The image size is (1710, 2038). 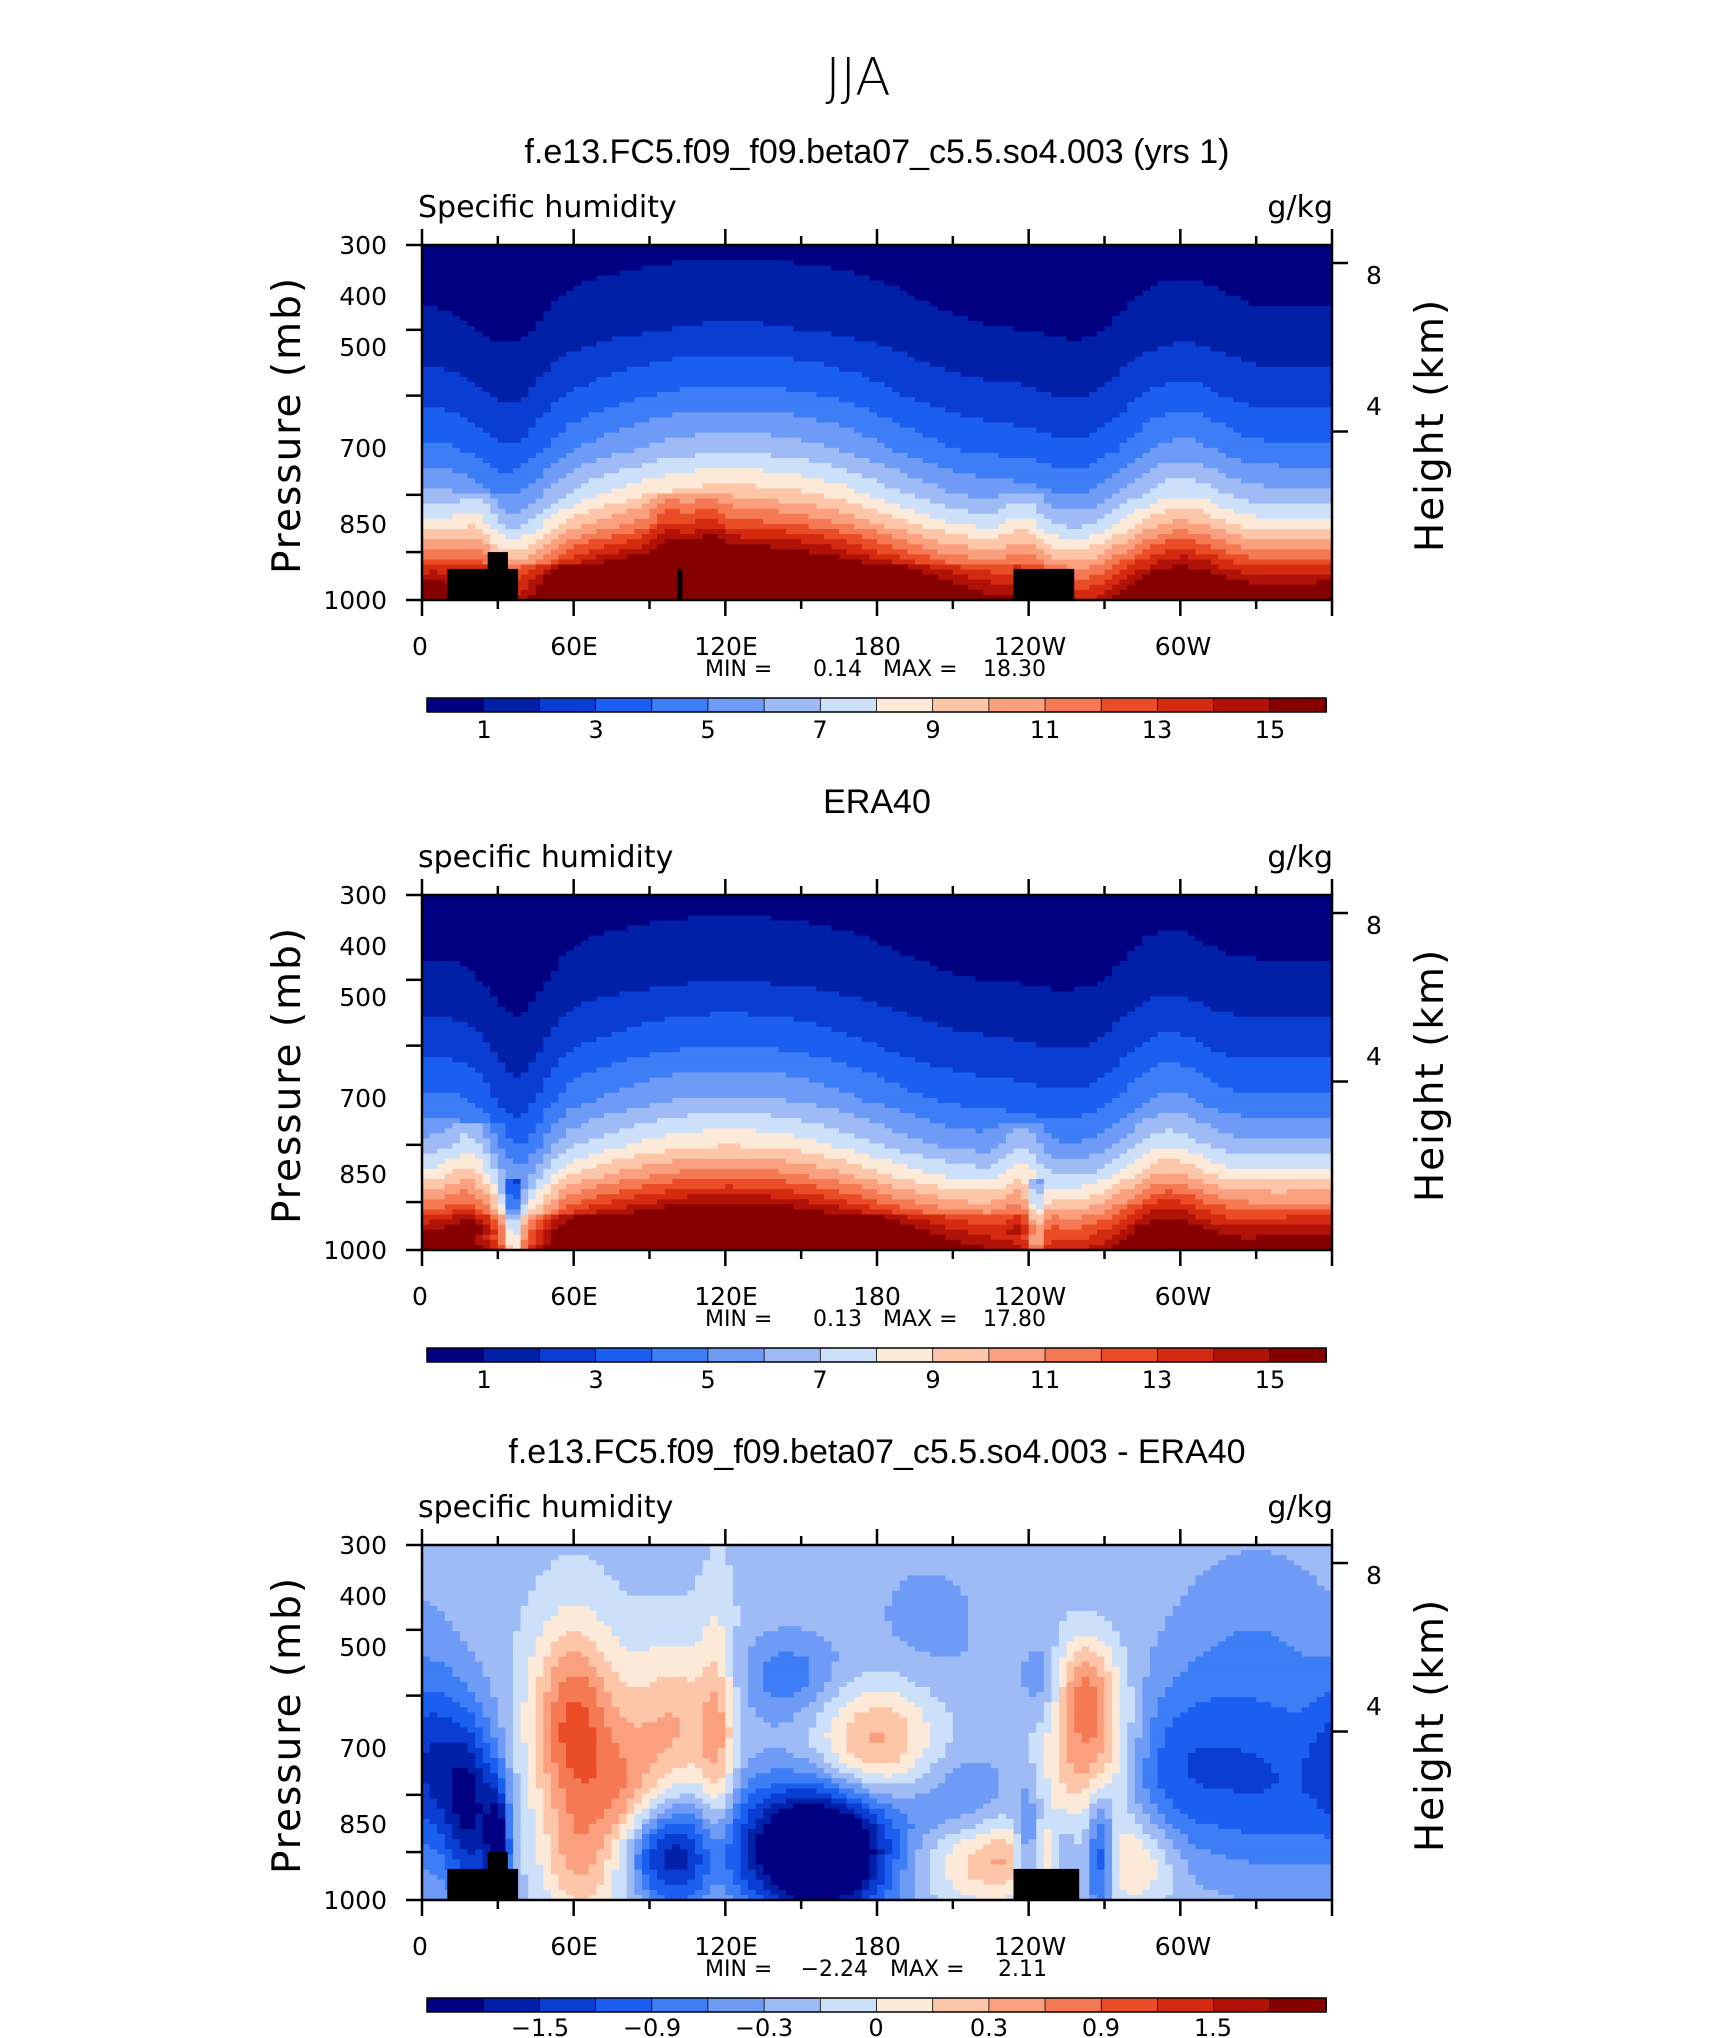 What do you see at coordinates (363, 997) in the screenshot?
I see `y-tick-label: 500` at bounding box center [363, 997].